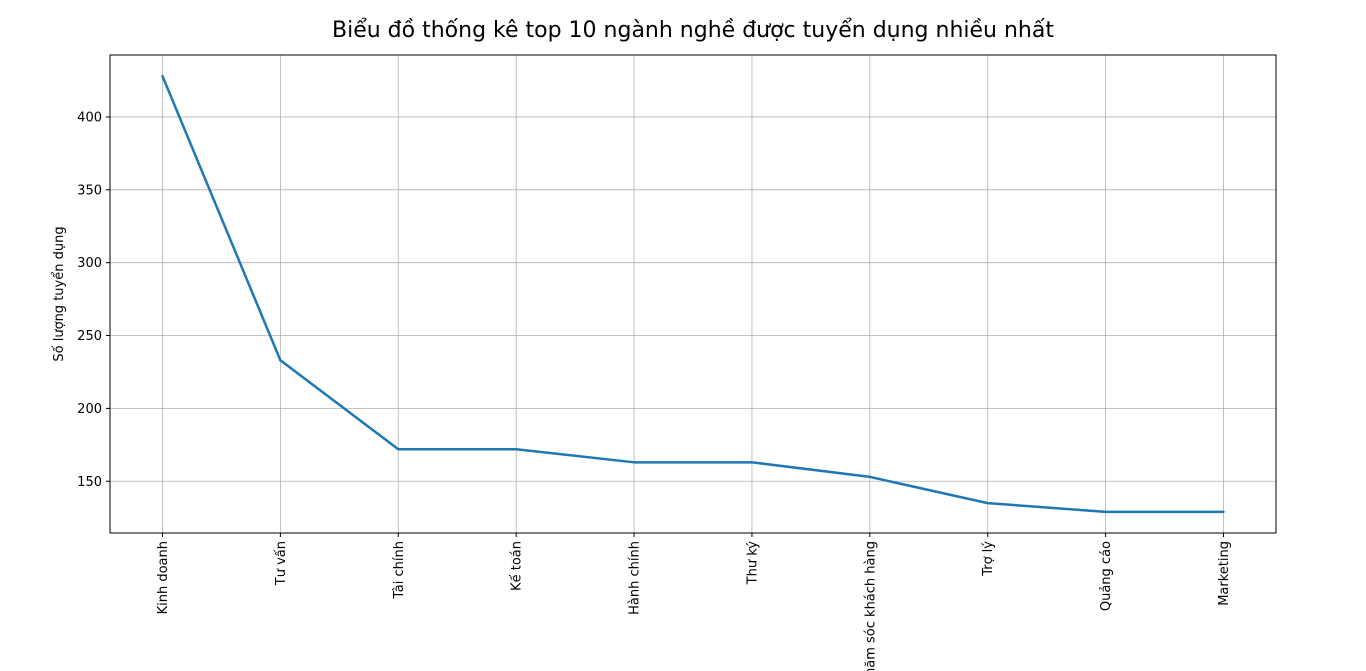 This screenshot has width=1366, height=671. I want to click on x-tick-label: Hành chính, so click(635, 578).